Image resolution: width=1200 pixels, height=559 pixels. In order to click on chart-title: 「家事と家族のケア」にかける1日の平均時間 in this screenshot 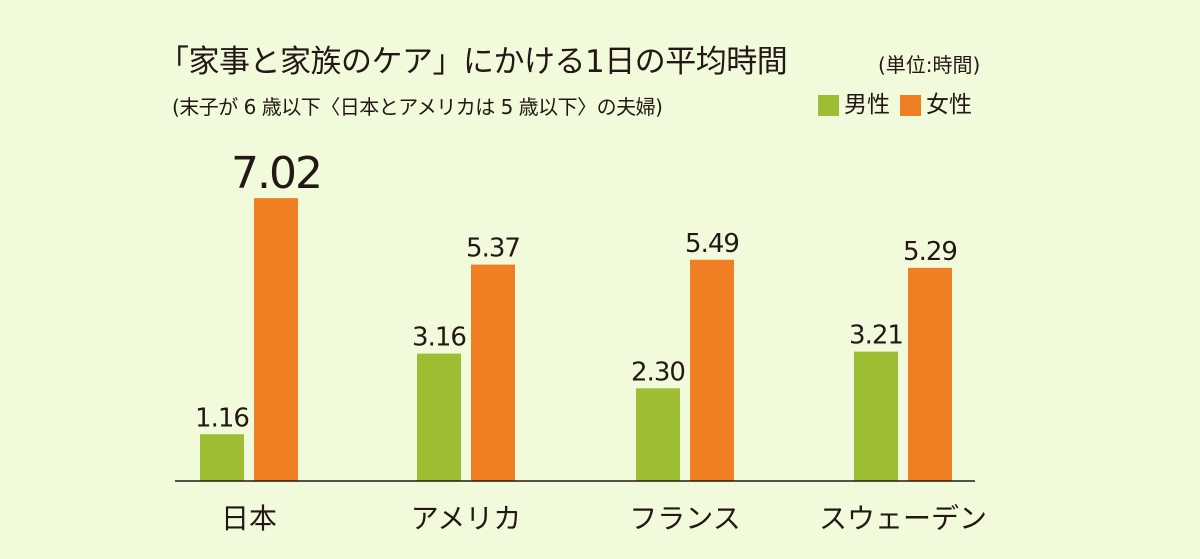, I will do `click(473, 62)`.